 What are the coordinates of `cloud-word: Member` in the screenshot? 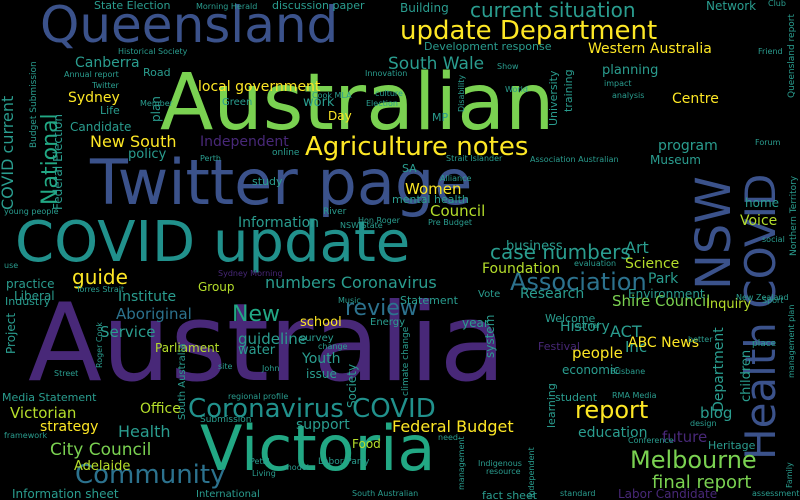 It's located at (156, 103).